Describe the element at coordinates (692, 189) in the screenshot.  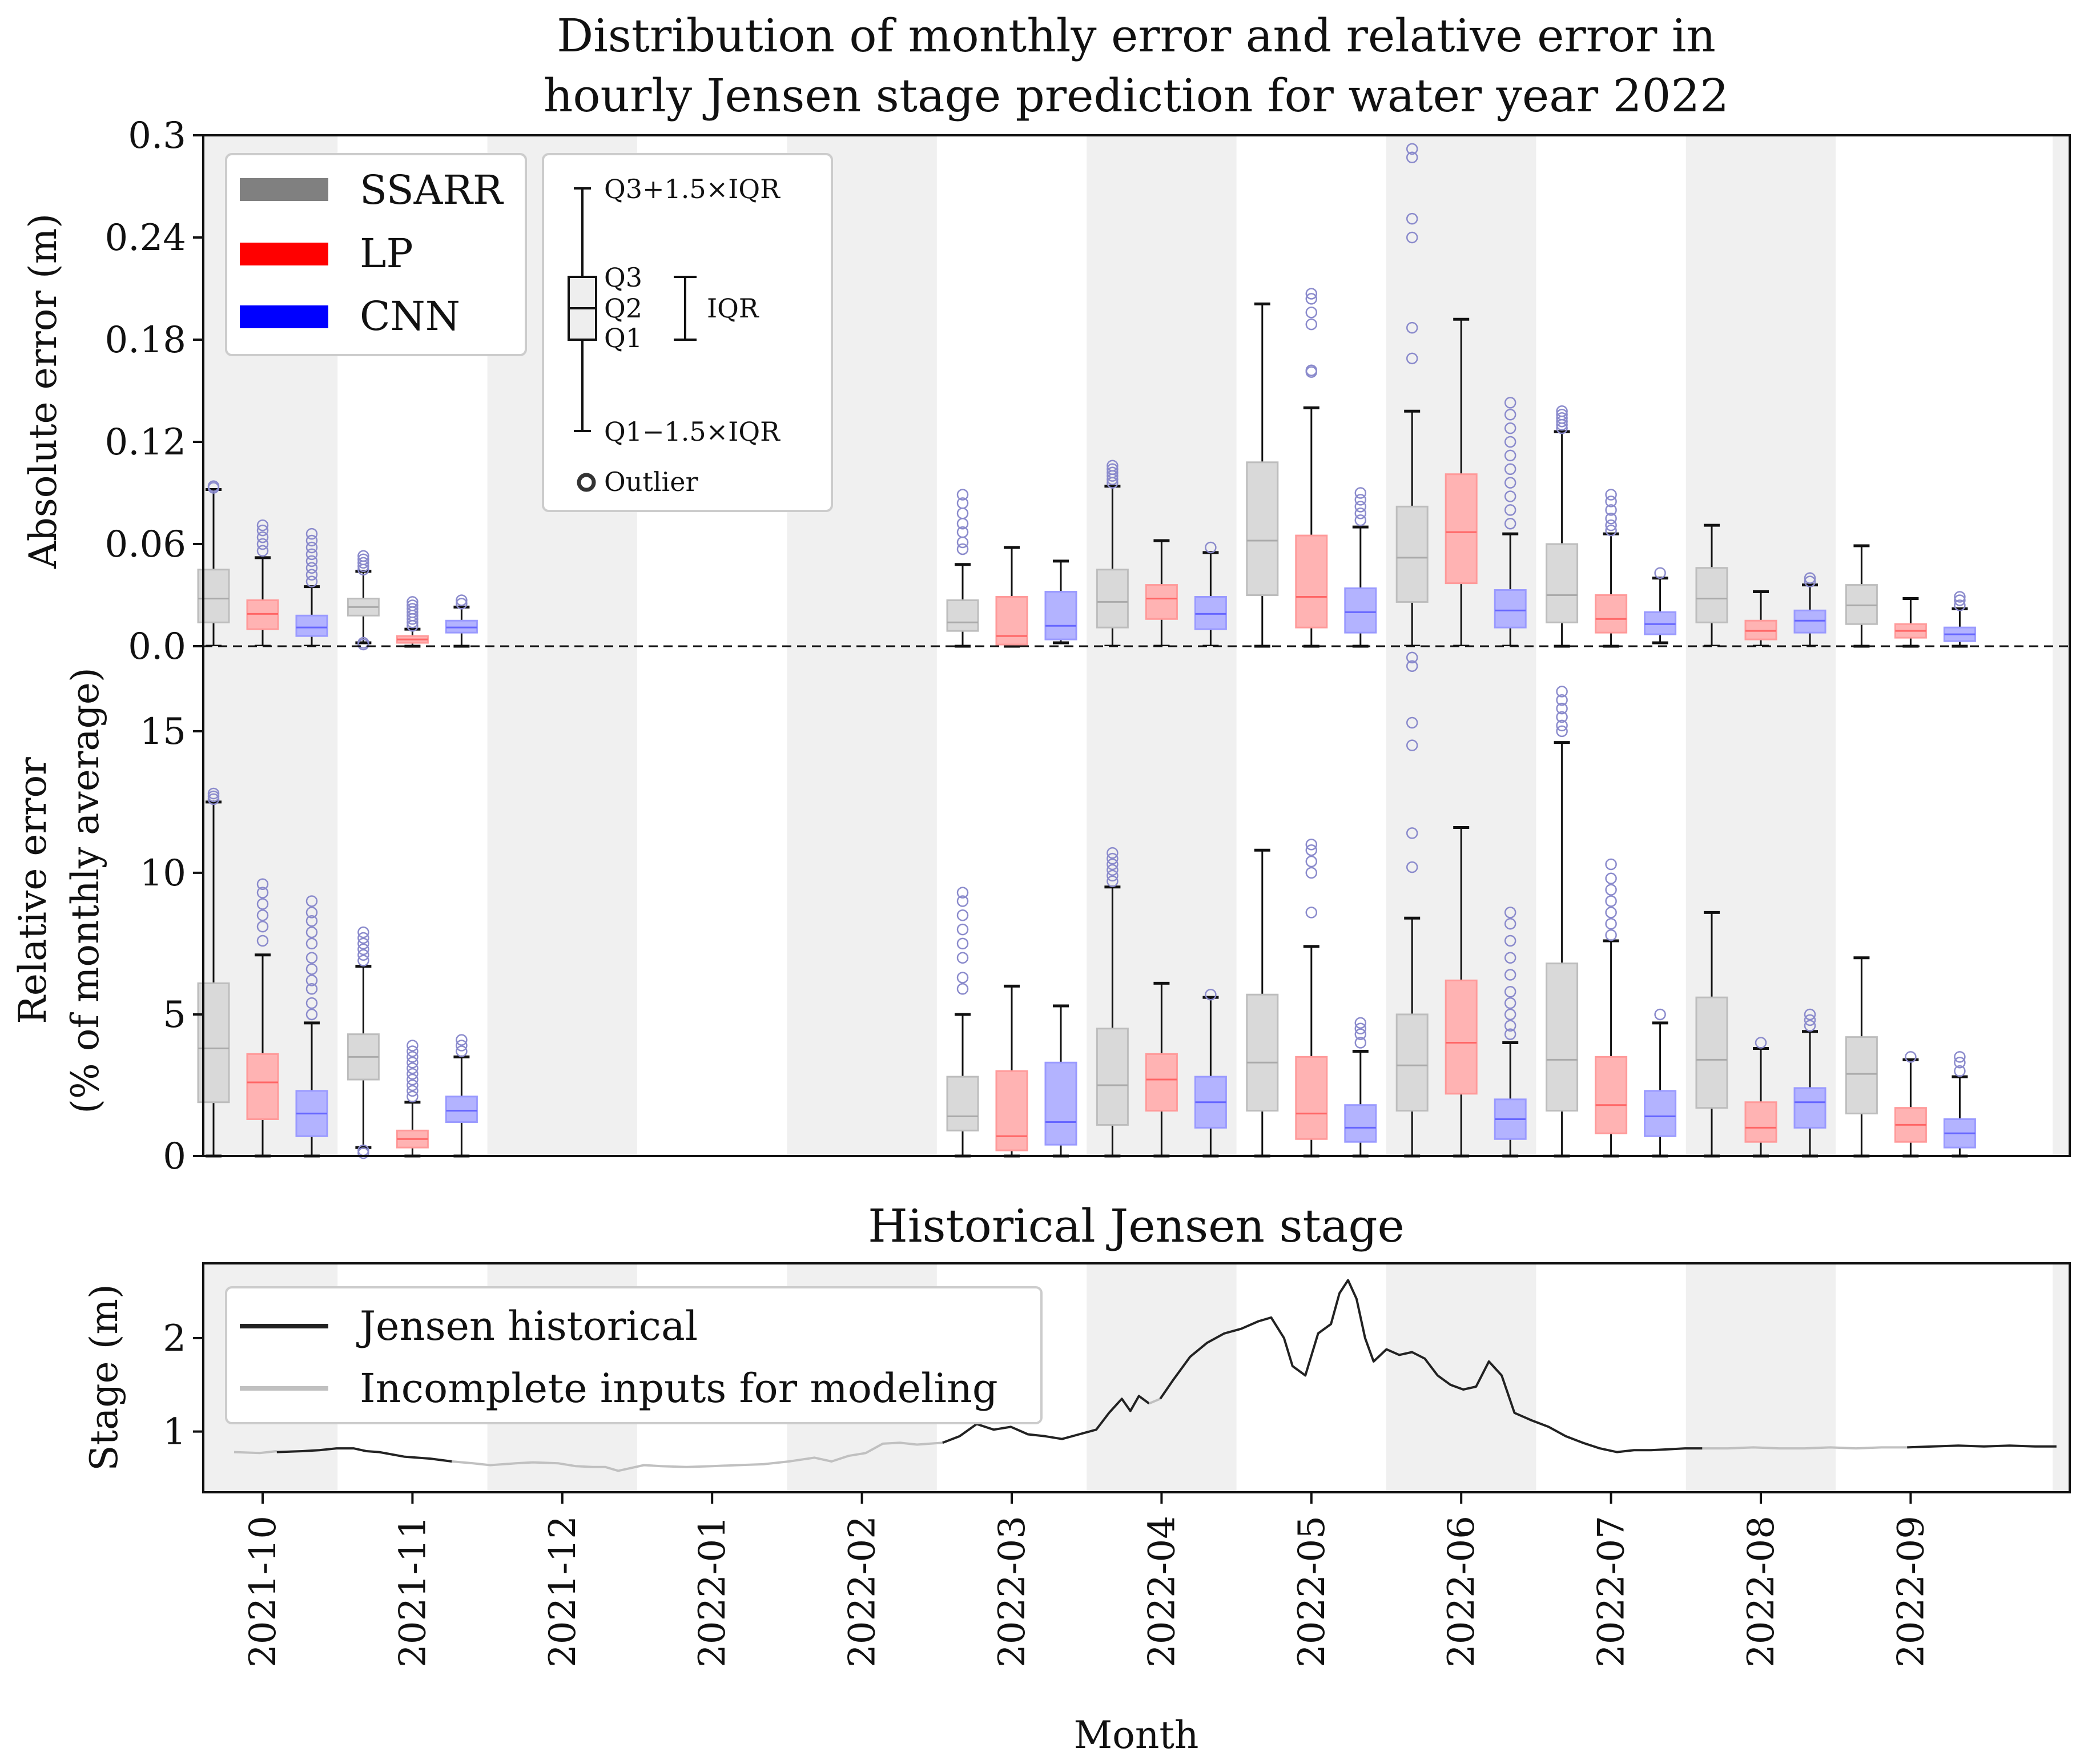
I see `guide-upper-label: Q3+1.5×IQR` at that location.